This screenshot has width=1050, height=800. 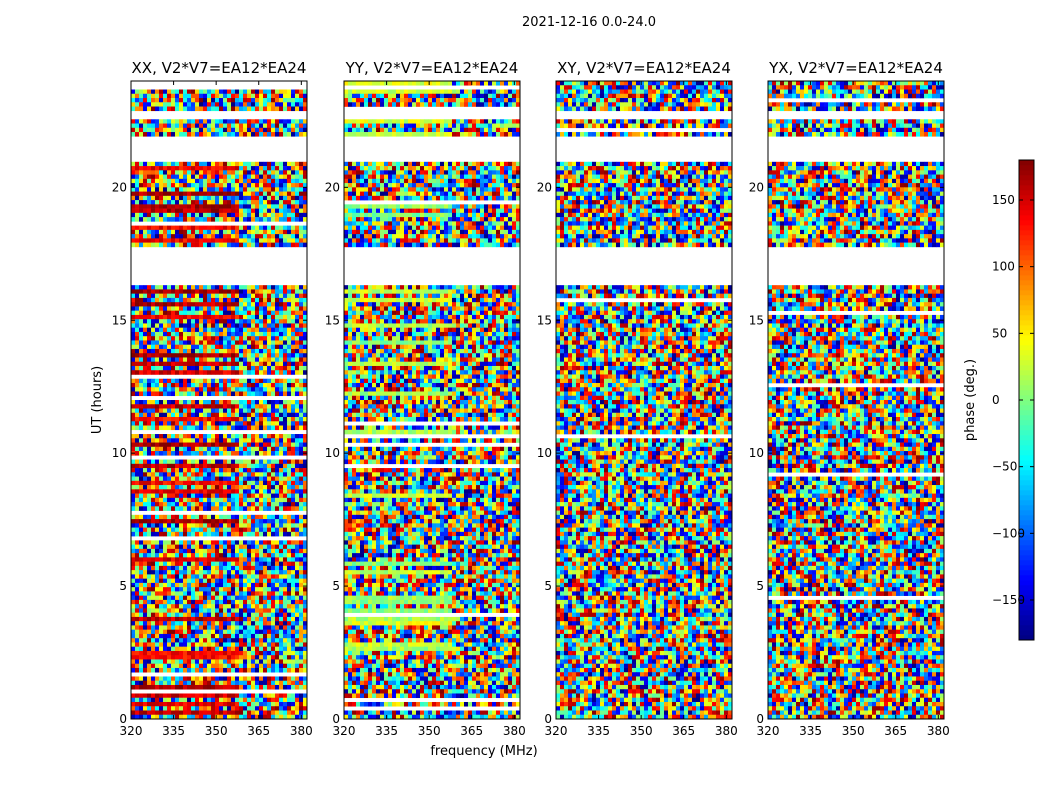 I want to click on y-axis-label: UT (hours), so click(x=97, y=400).